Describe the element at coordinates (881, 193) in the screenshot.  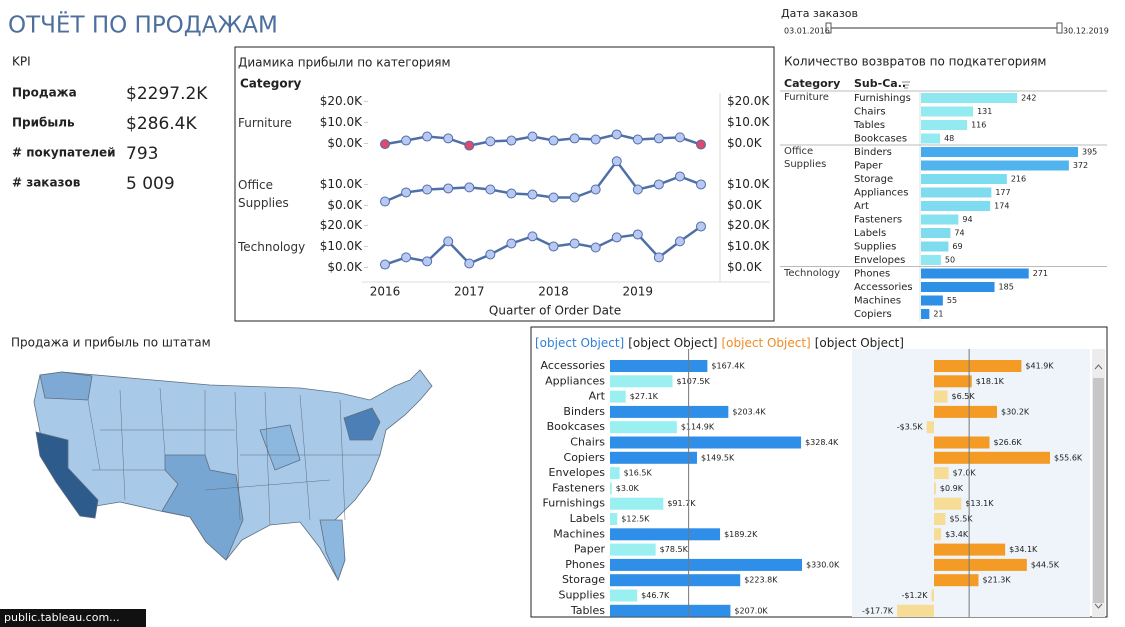
I see `category-label: Appliances` at that location.